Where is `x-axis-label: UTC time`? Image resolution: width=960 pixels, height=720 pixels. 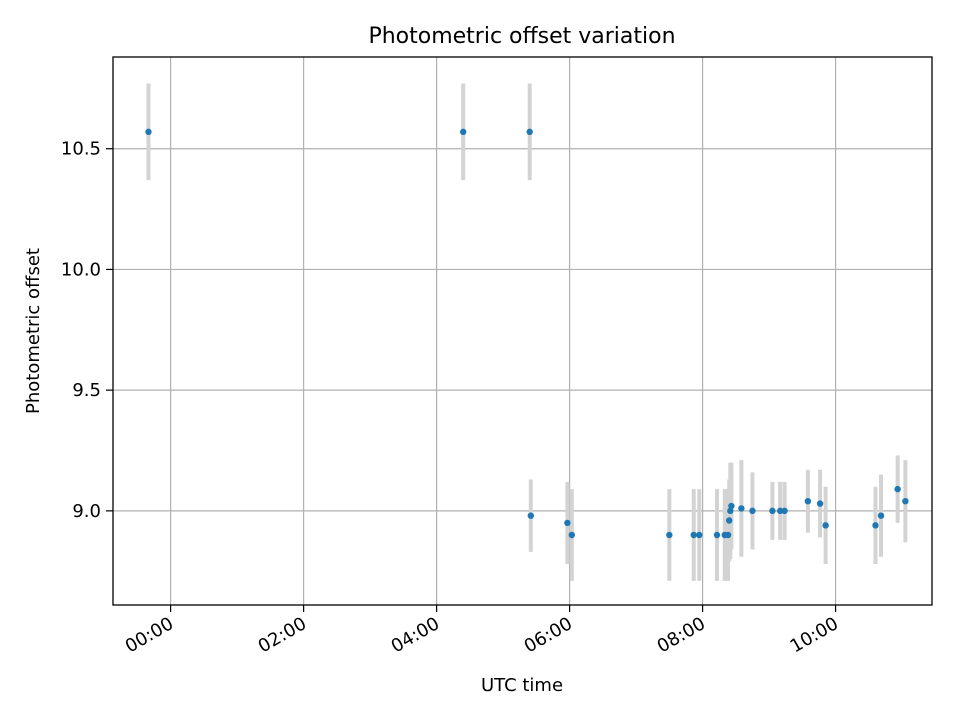 x-axis-label: UTC time is located at coordinates (522, 685).